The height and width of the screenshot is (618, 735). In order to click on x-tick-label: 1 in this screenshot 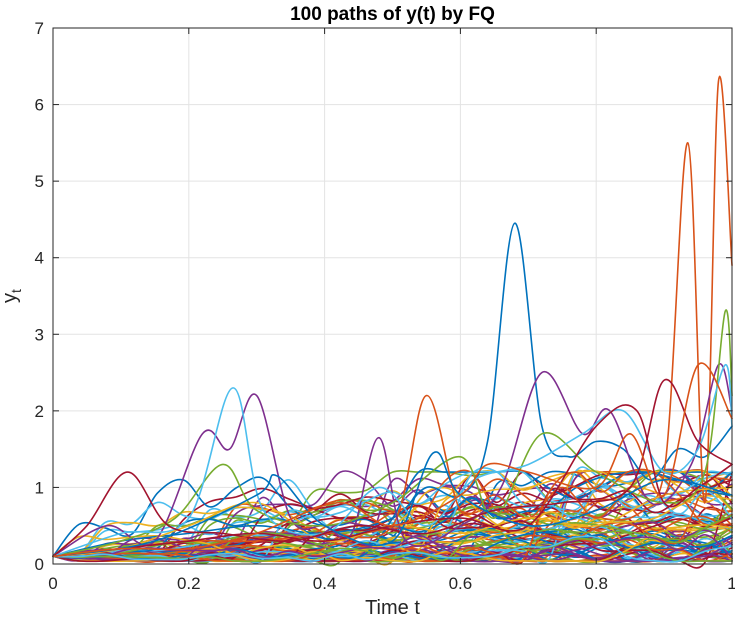, I will do `click(731, 583)`.